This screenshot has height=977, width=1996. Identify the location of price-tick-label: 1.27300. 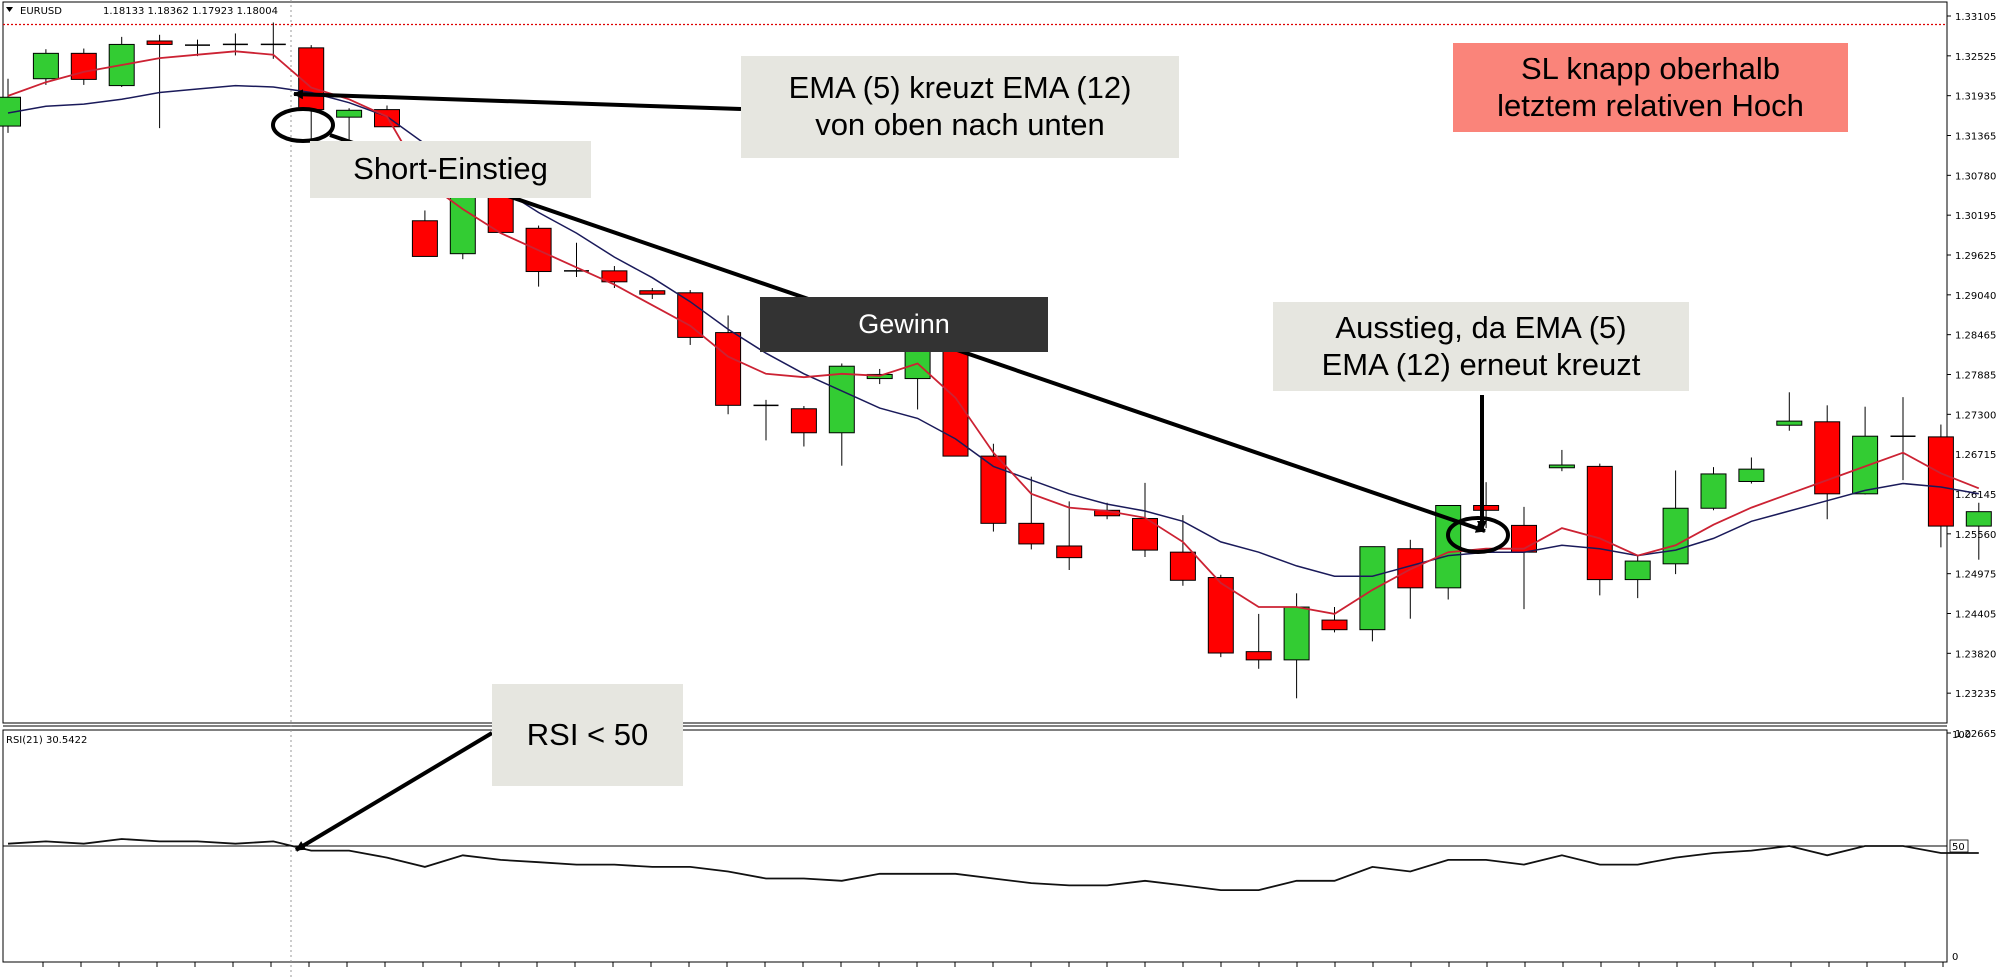
(1975, 415).